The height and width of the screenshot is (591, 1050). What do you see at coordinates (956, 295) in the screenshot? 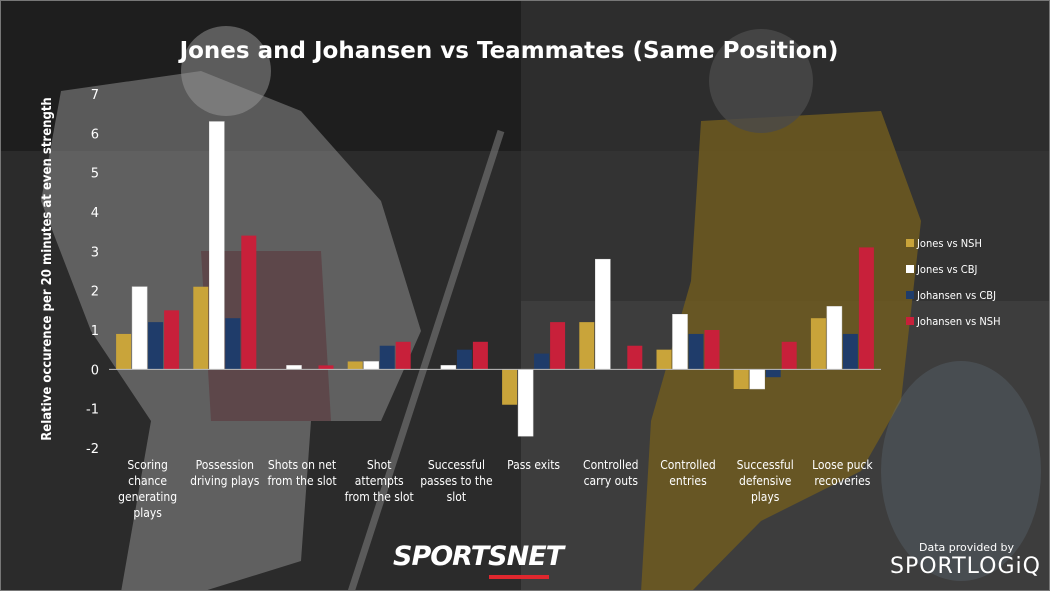
I see `legend-label: Johansen vs CBJ` at bounding box center [956, 295].